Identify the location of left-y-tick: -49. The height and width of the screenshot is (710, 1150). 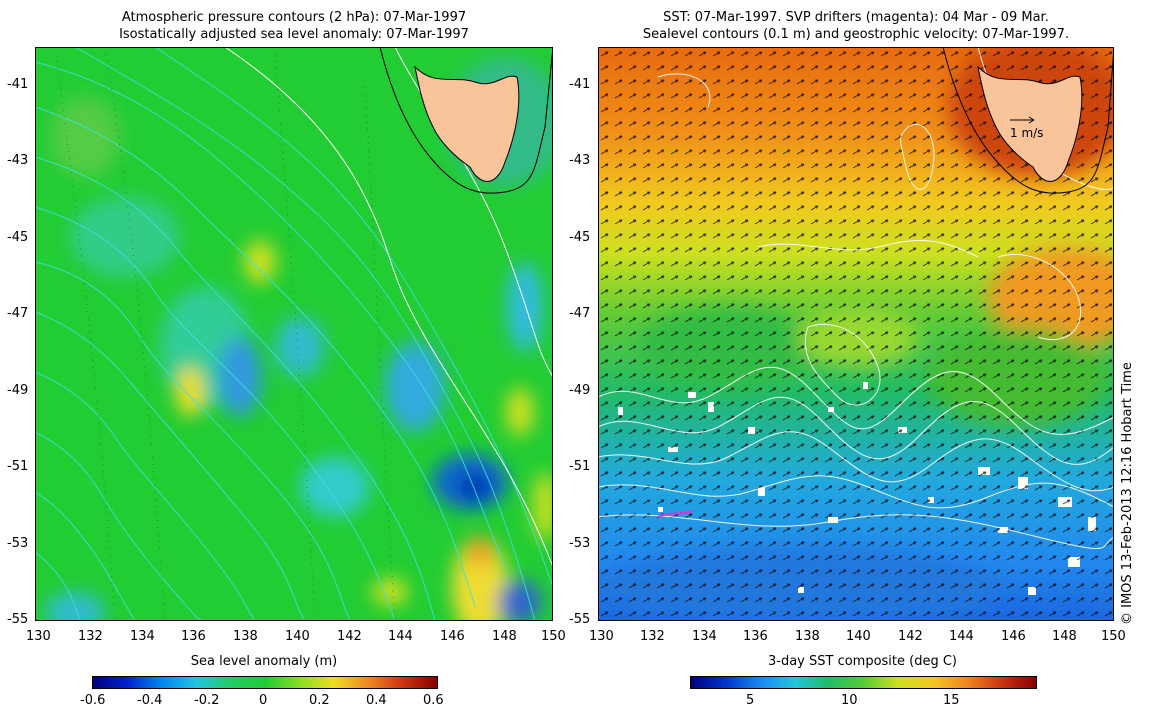
(18, 390).